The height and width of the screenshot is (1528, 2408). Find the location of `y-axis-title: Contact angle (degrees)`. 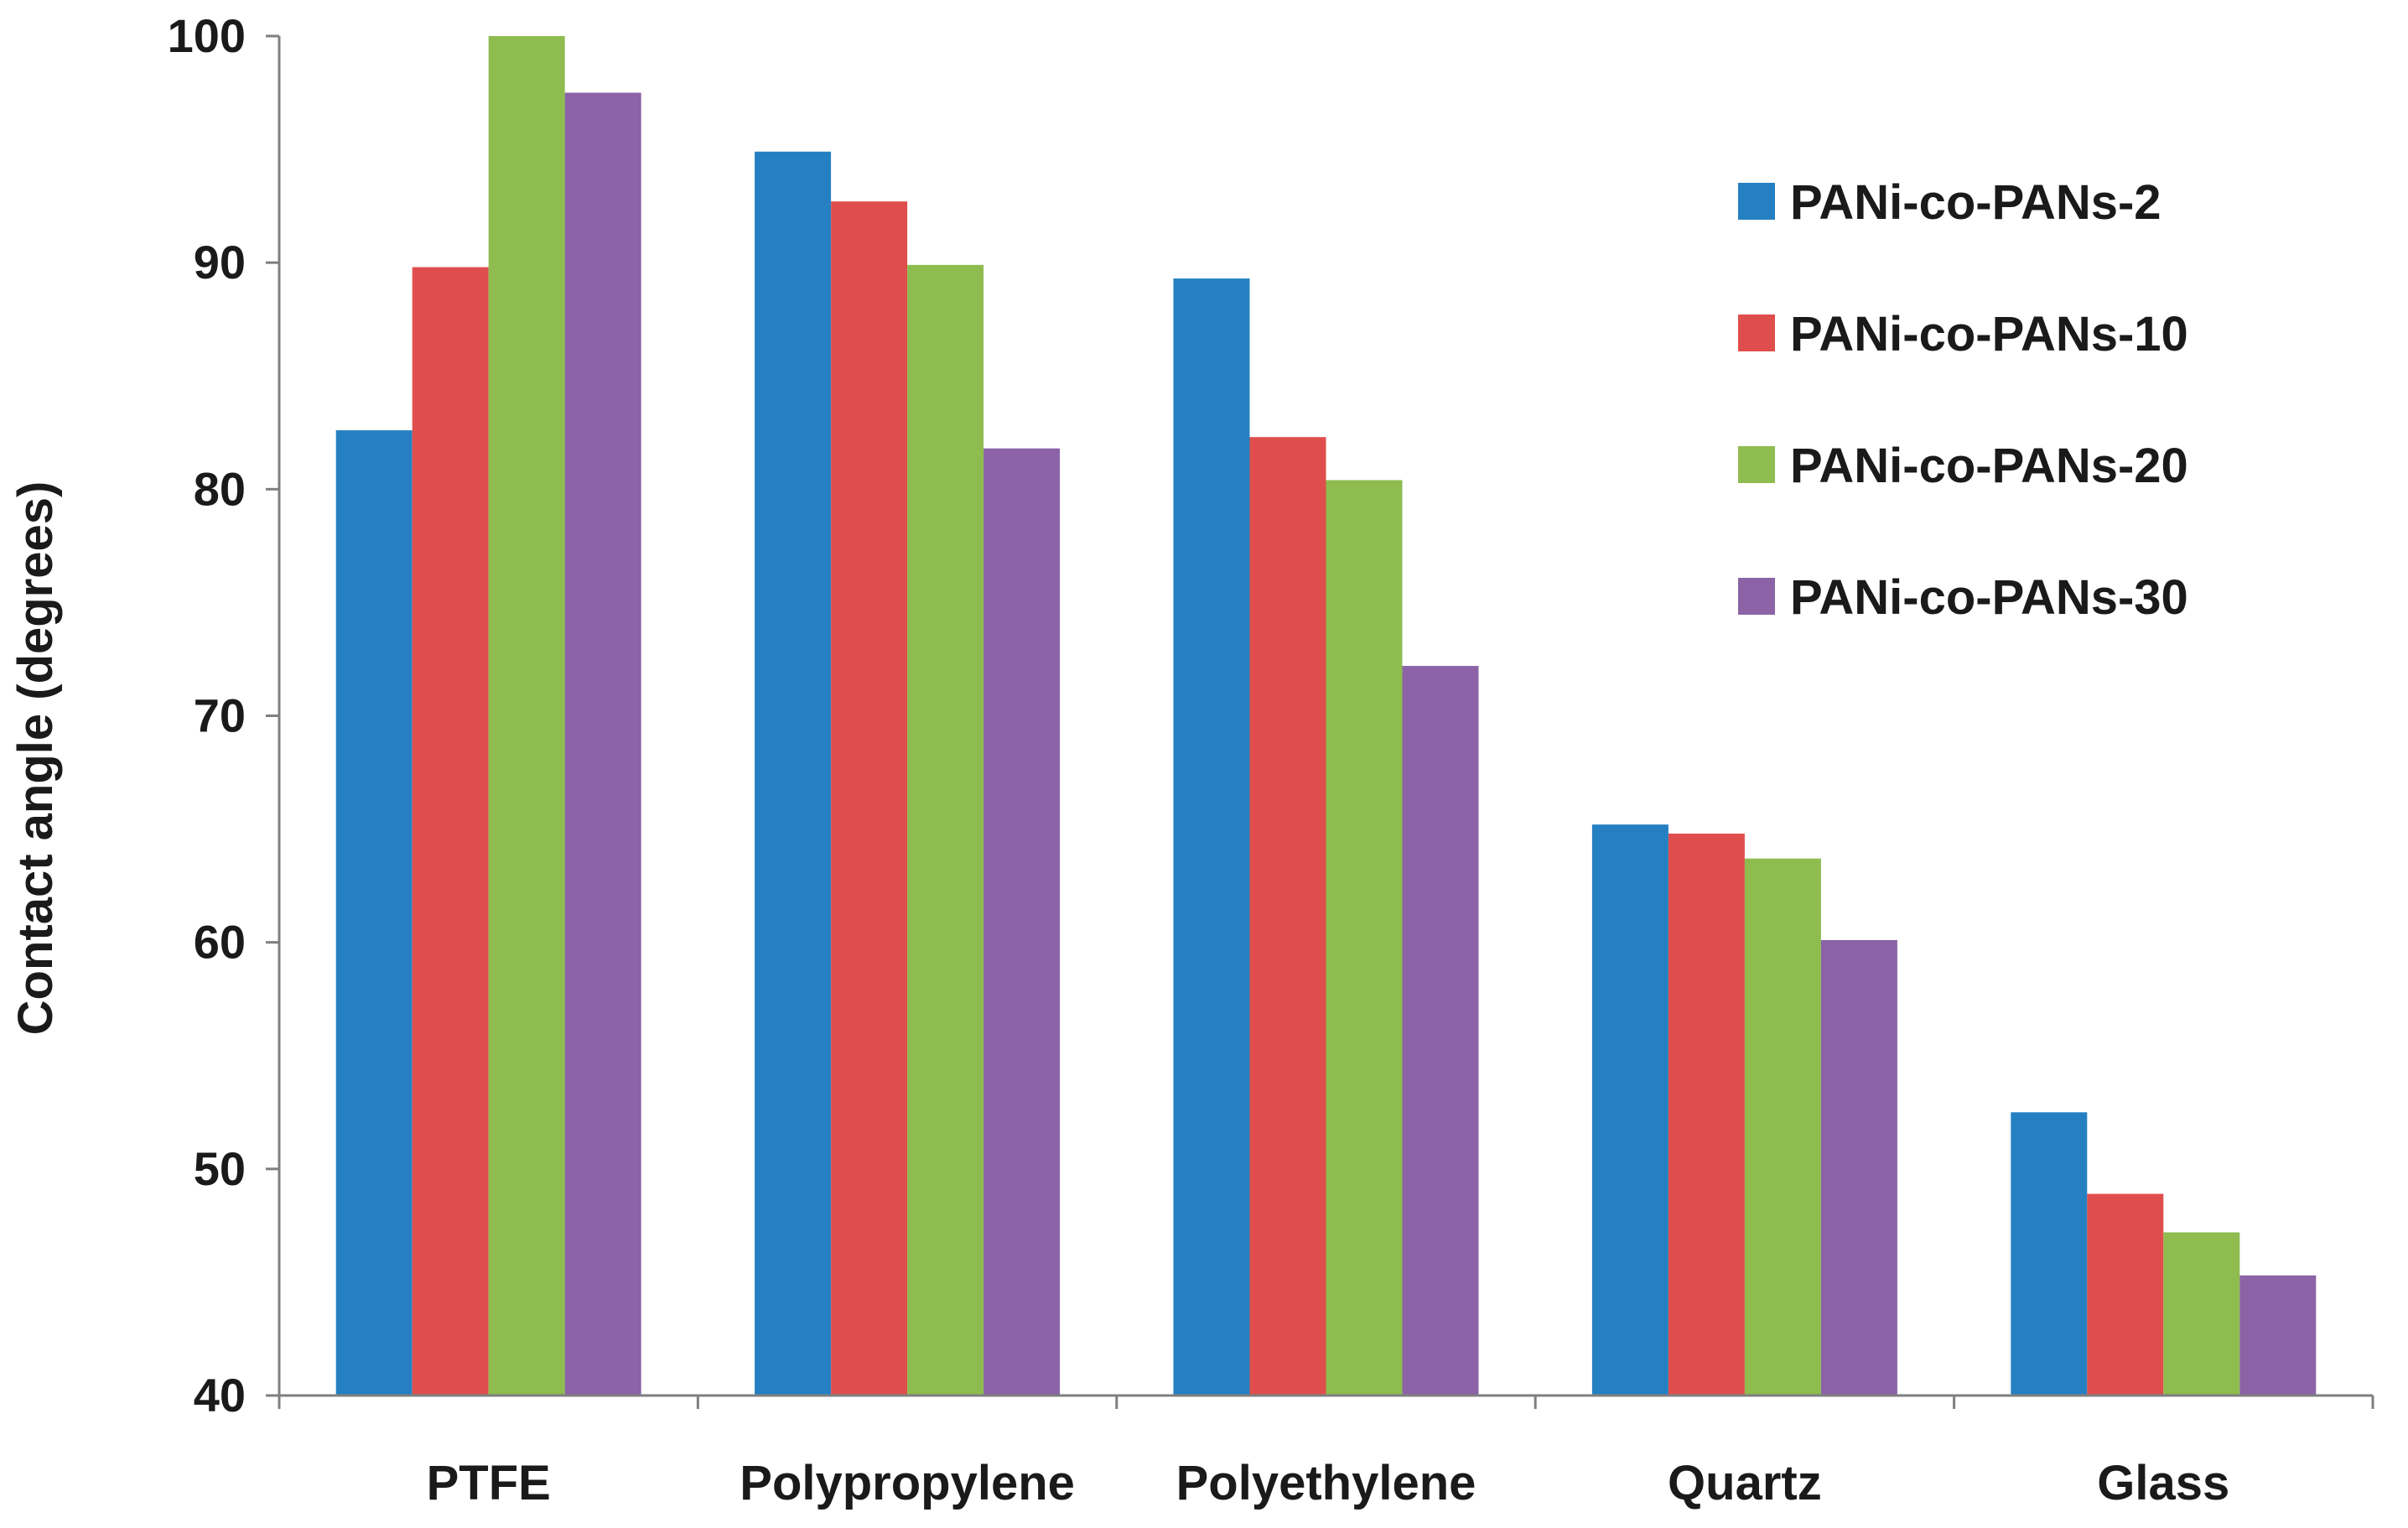

y-axis-title: Contact angle (degrees) is located at coordinates (35, 758).